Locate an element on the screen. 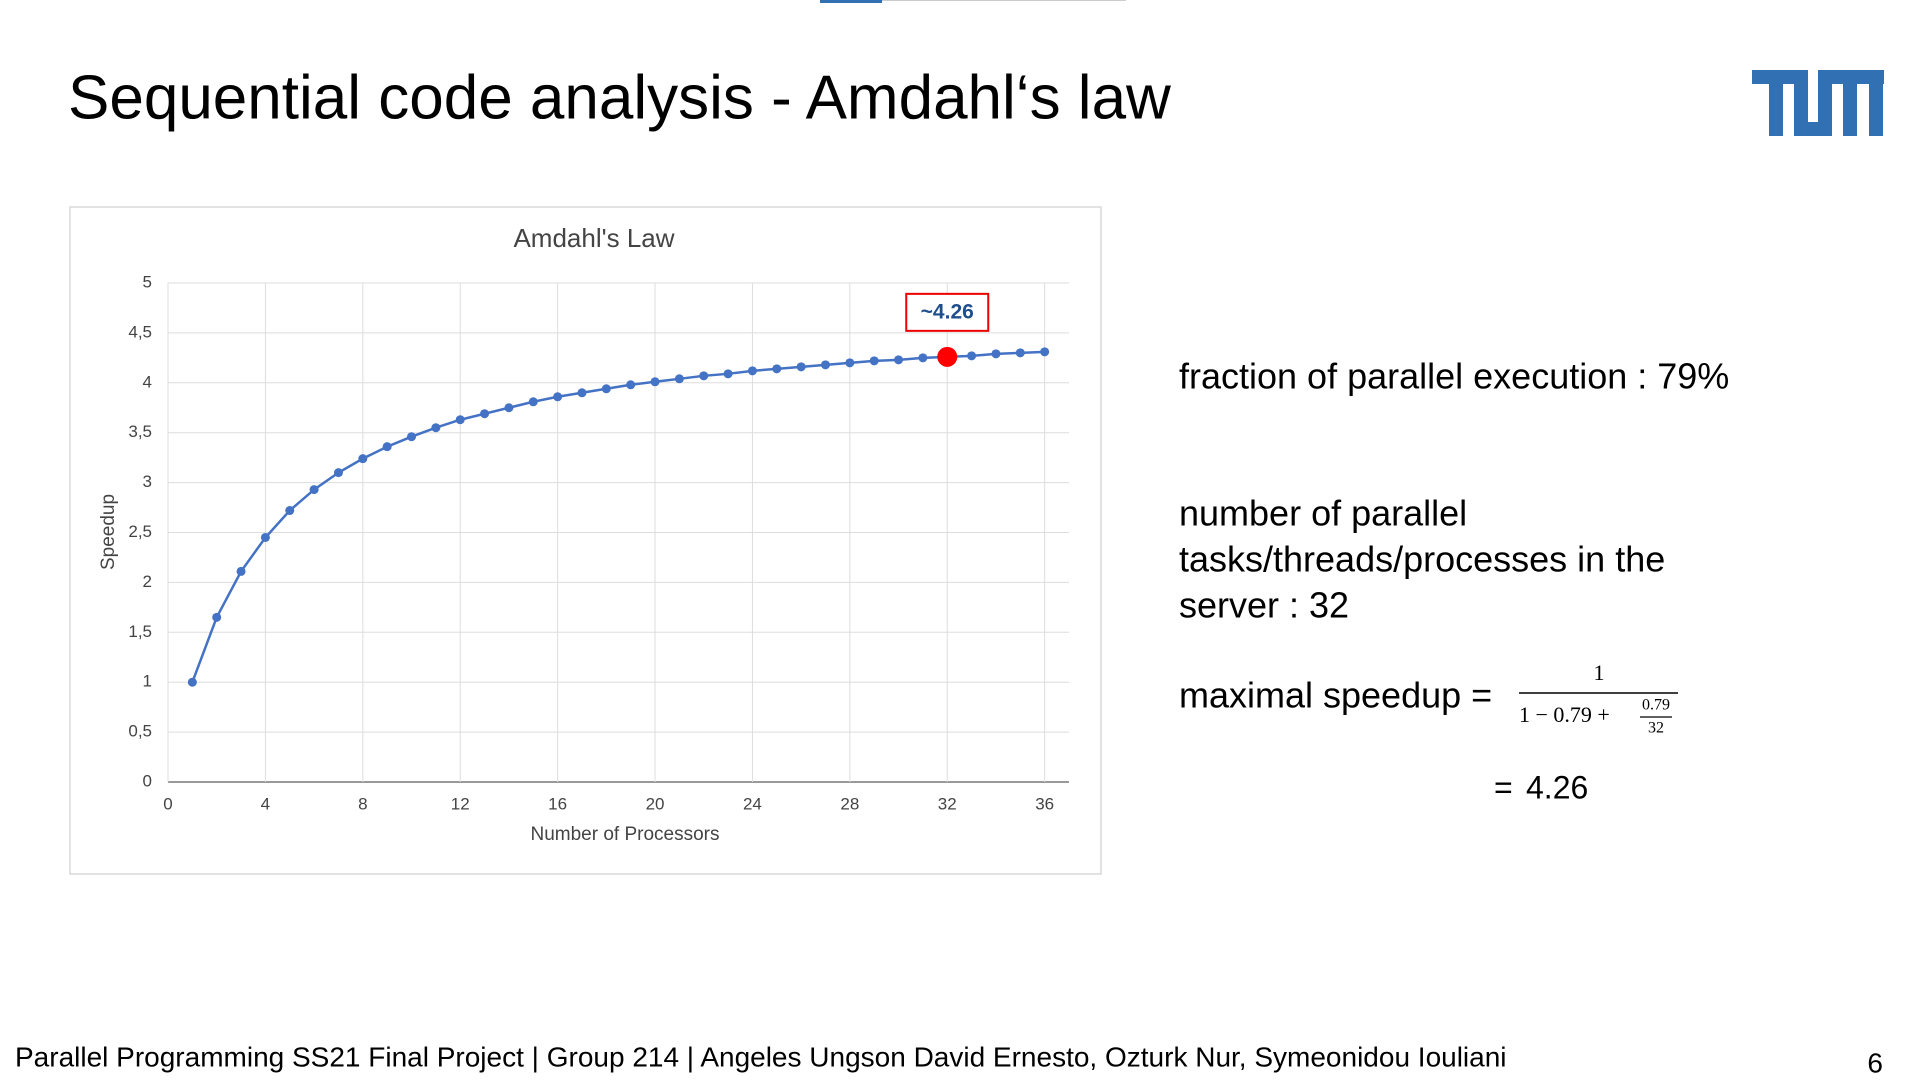 This screenshot has width=1920, height=1085. x-tick-label: 32 is located at coordinates (947, 803).